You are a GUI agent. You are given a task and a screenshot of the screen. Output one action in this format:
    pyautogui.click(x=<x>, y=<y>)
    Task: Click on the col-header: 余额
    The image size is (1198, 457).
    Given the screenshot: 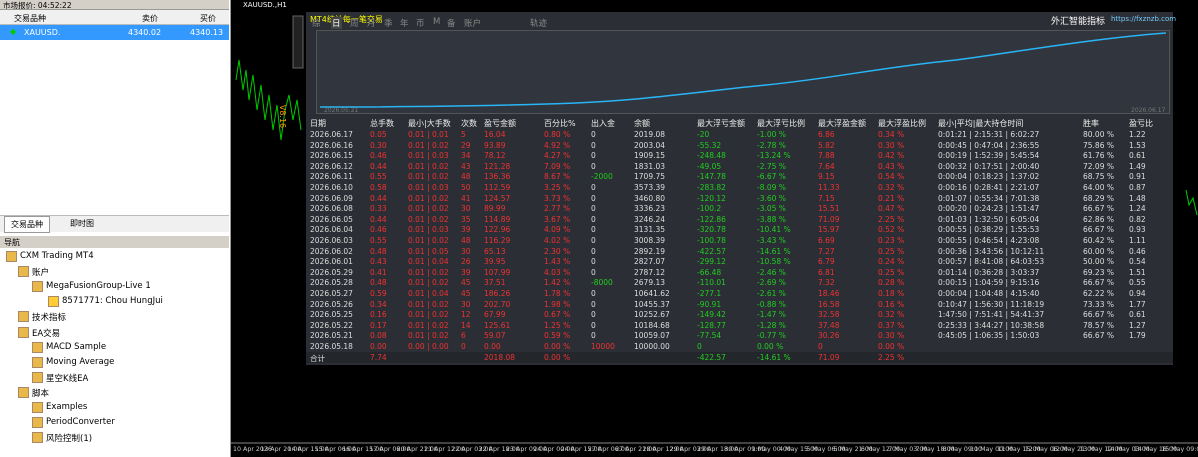 What is the action you would take?
    pyautogui.click(x=642, y=123)
    